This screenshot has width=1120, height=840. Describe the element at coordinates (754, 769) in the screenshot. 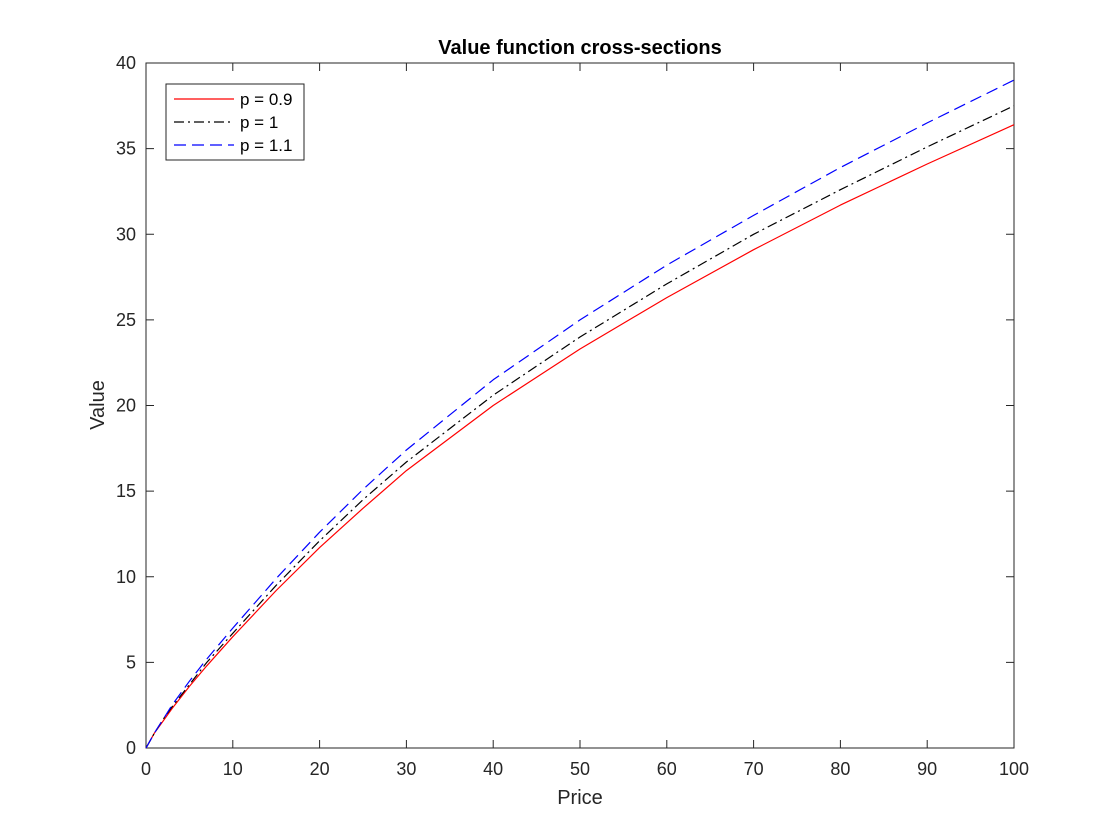

I see `x-tick-label: 70` at that location.